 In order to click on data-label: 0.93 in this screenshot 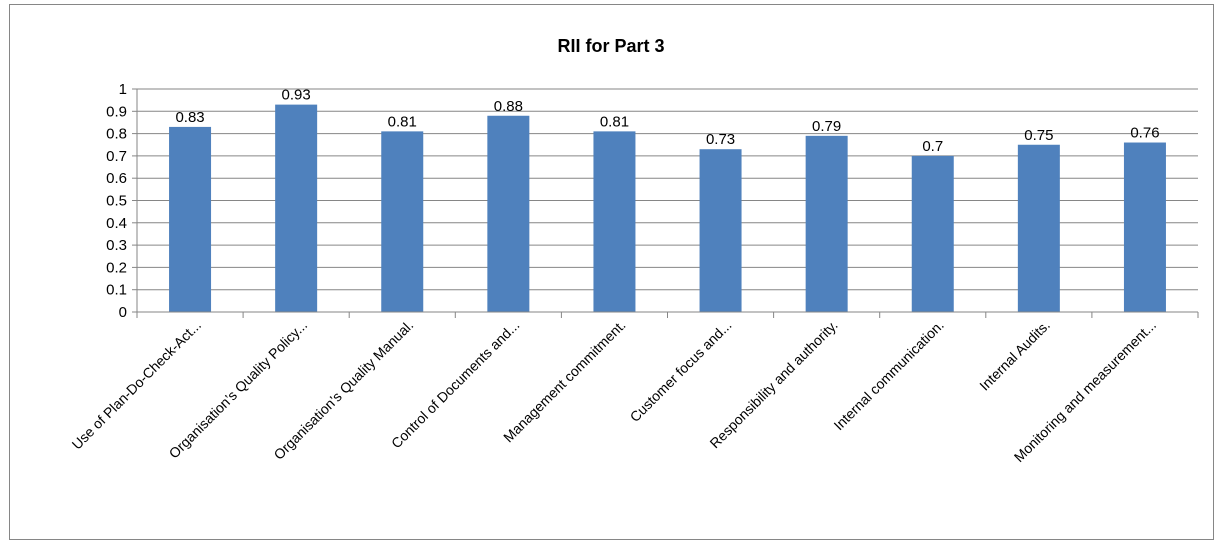, I will do `click(296, 95)`.